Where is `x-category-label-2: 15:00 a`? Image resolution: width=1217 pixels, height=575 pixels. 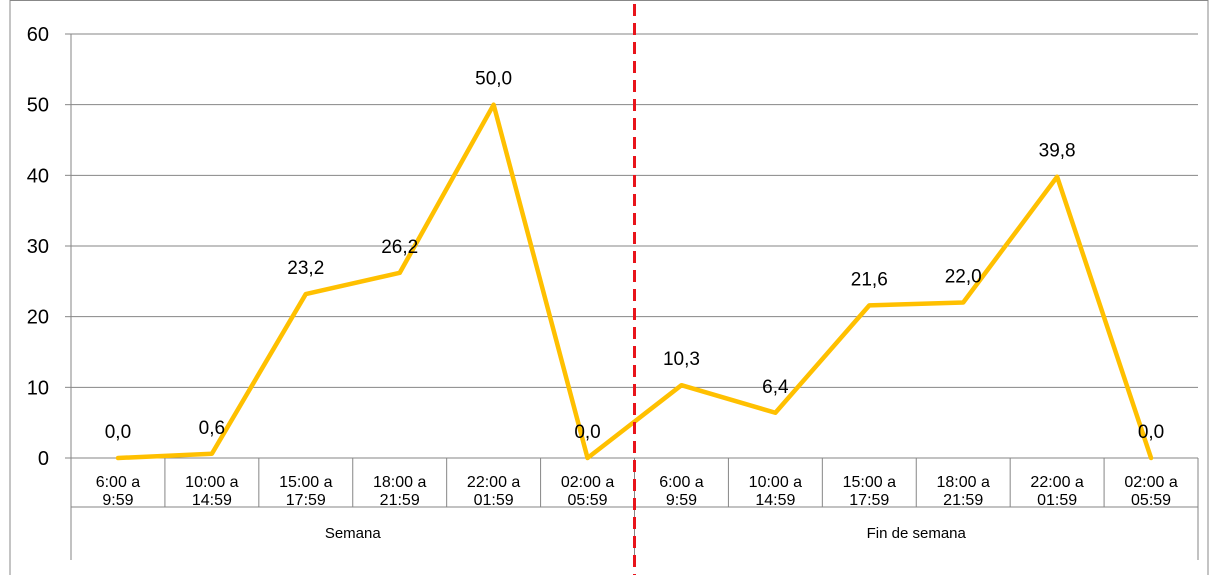
x-category-label-2: 15:00 a is located at coordinates (305, 482).